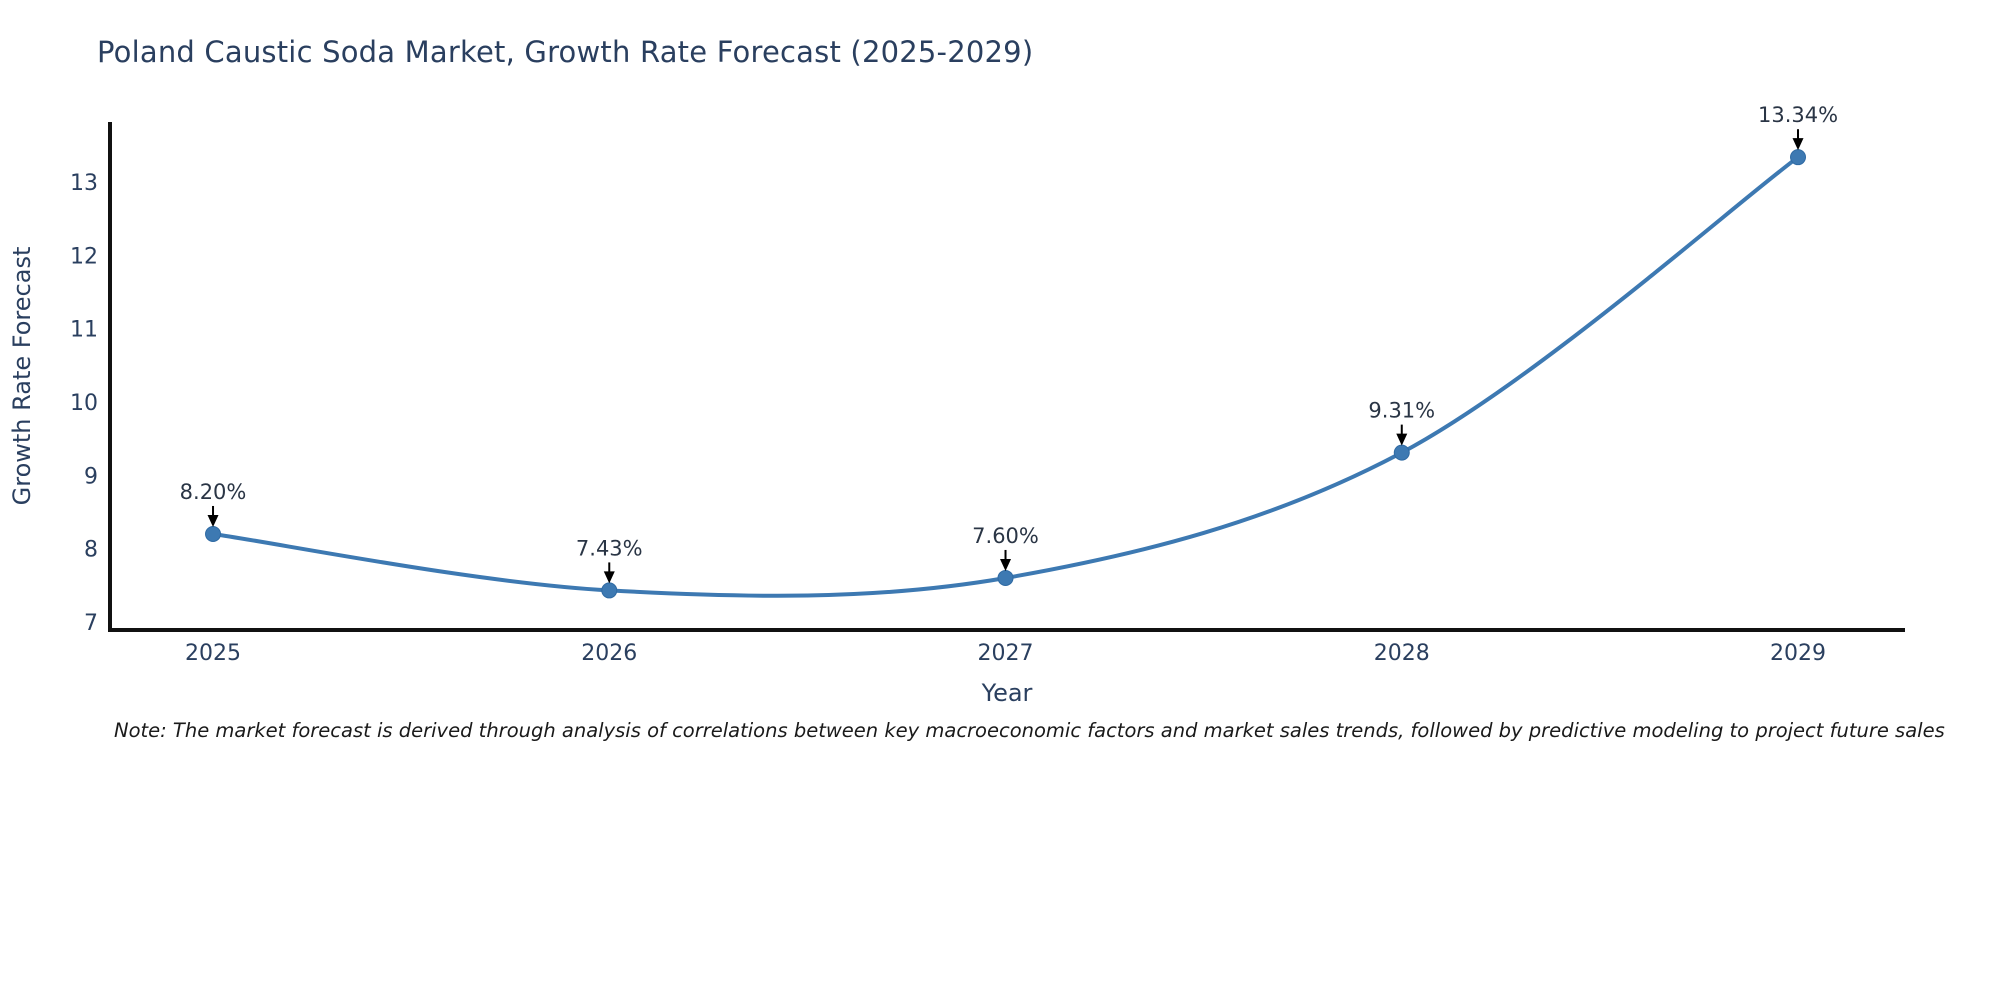 The image size is (2000, 1000). Describe the element at coordinates (1006, 653) in the screenshot. I see `x-tick-label: 2027` at that location.